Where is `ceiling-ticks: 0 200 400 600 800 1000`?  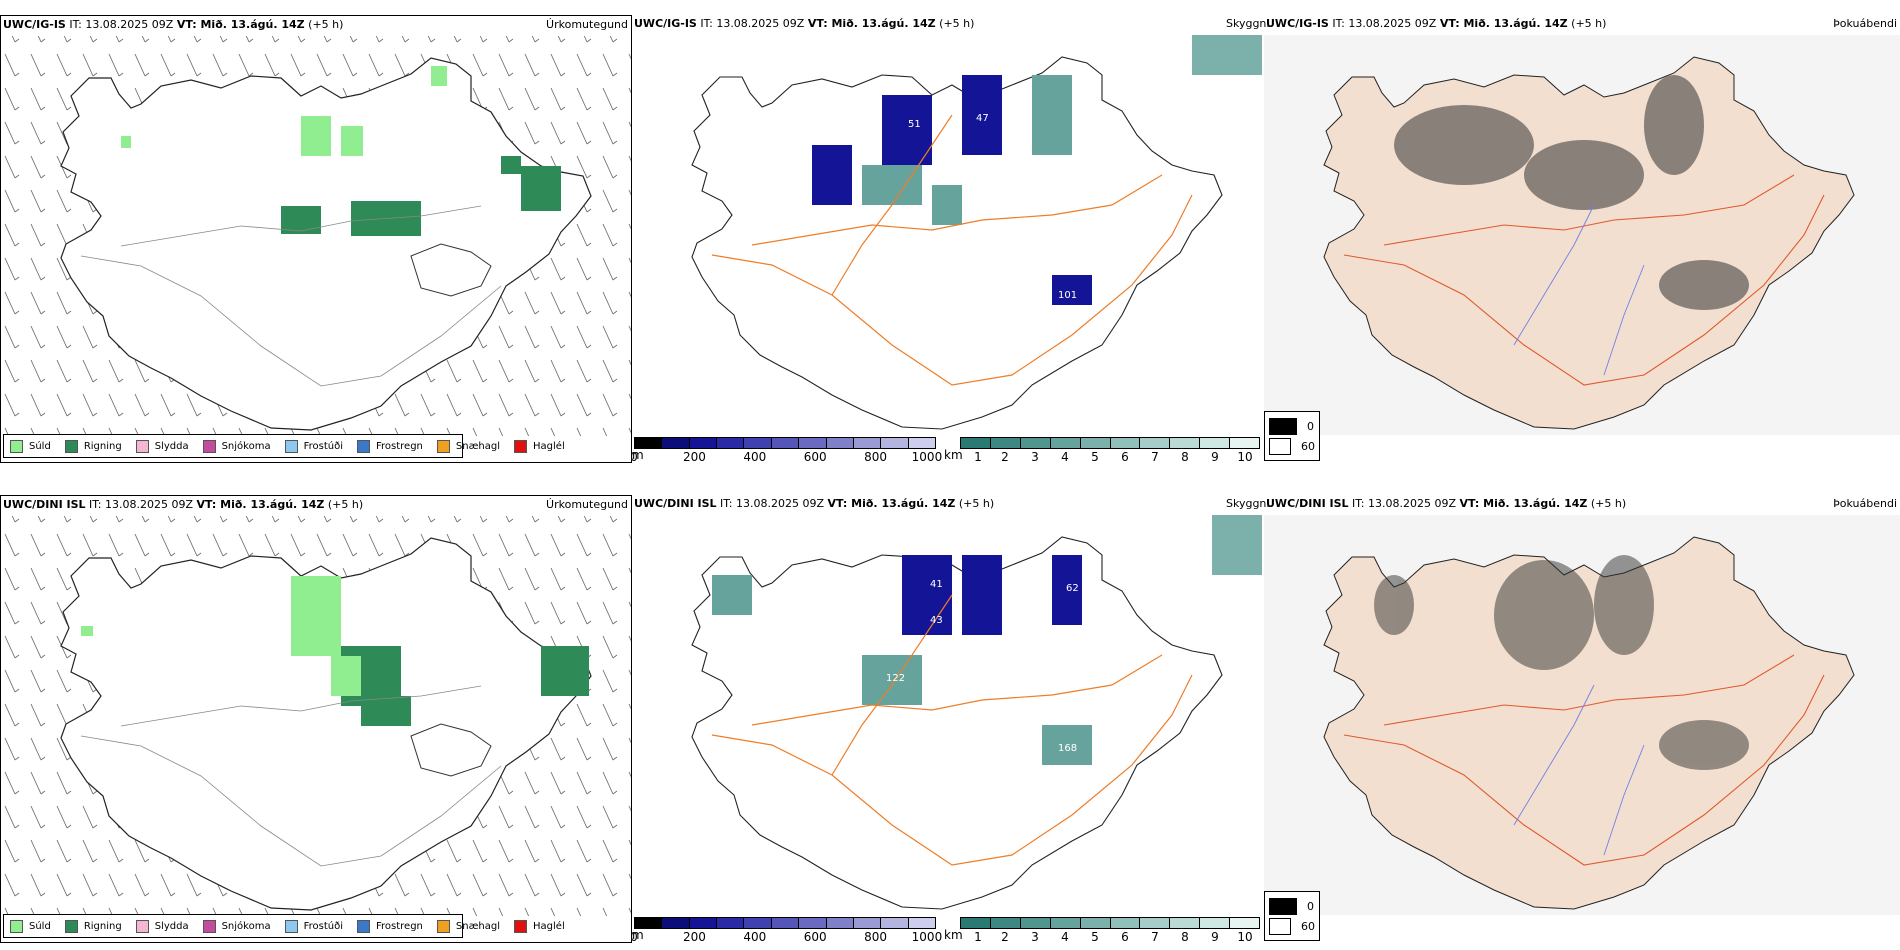
ceiling-ticks: 0 200 400 600 800 1000 is located at coordinates (787, 456).